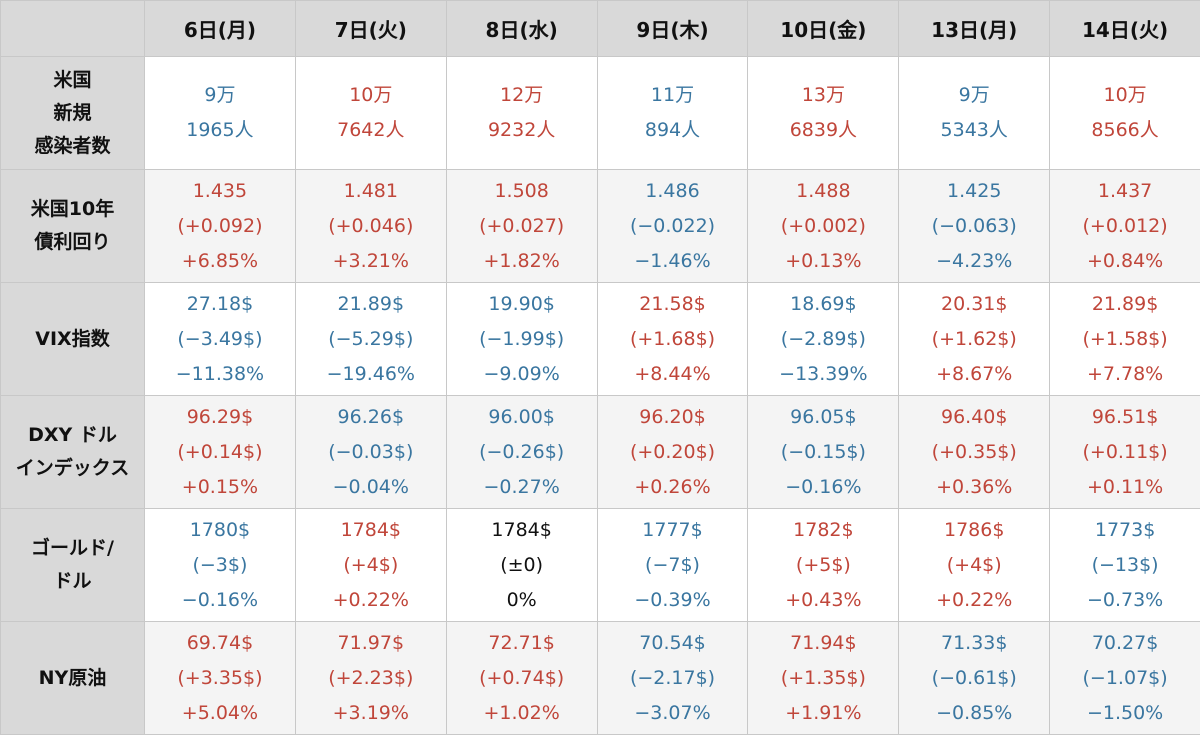 This screenshot has height=740, width=1200. Describe the element at coordinates (522, 564) in the screenshot. I see `cell-value-line: (±0)` at that location.